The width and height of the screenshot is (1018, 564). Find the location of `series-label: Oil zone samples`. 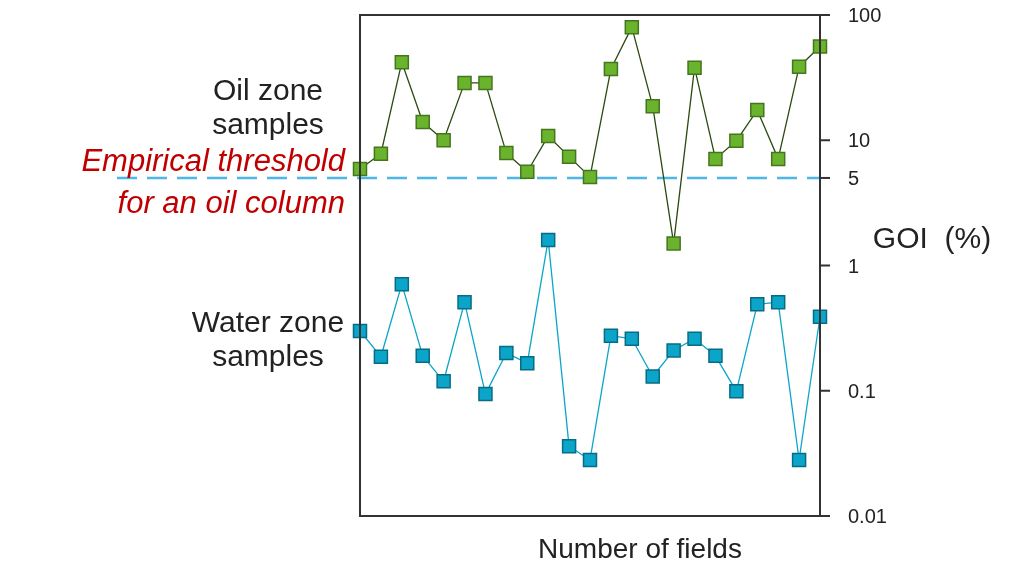

series-label: Oil zone samples is located at coordinates (268, 106).